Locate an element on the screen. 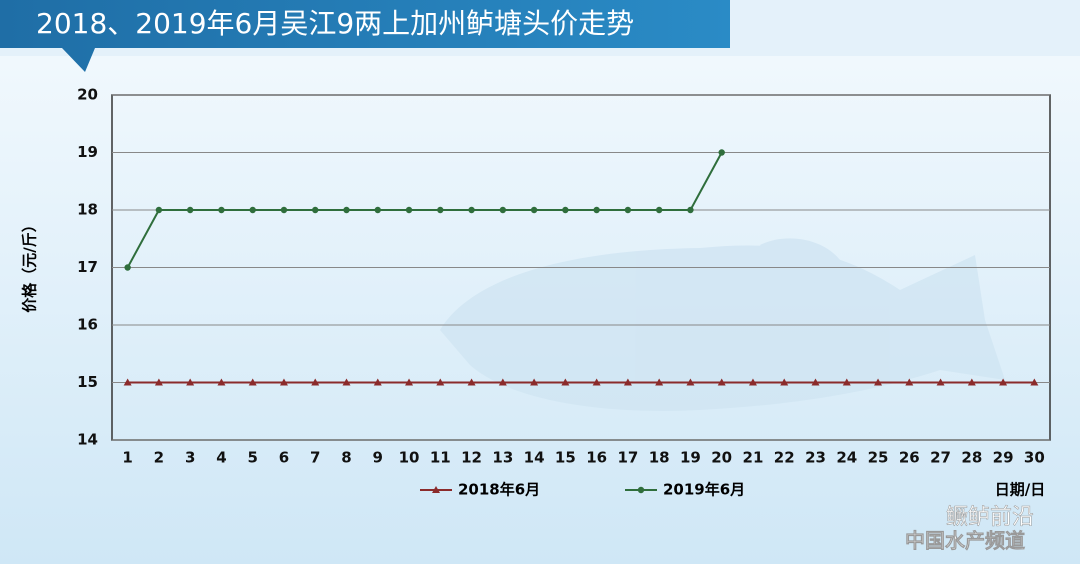 This screenshot has width=1080, height=568. x-tick-label: 21 is located at coordinates (753, 458).